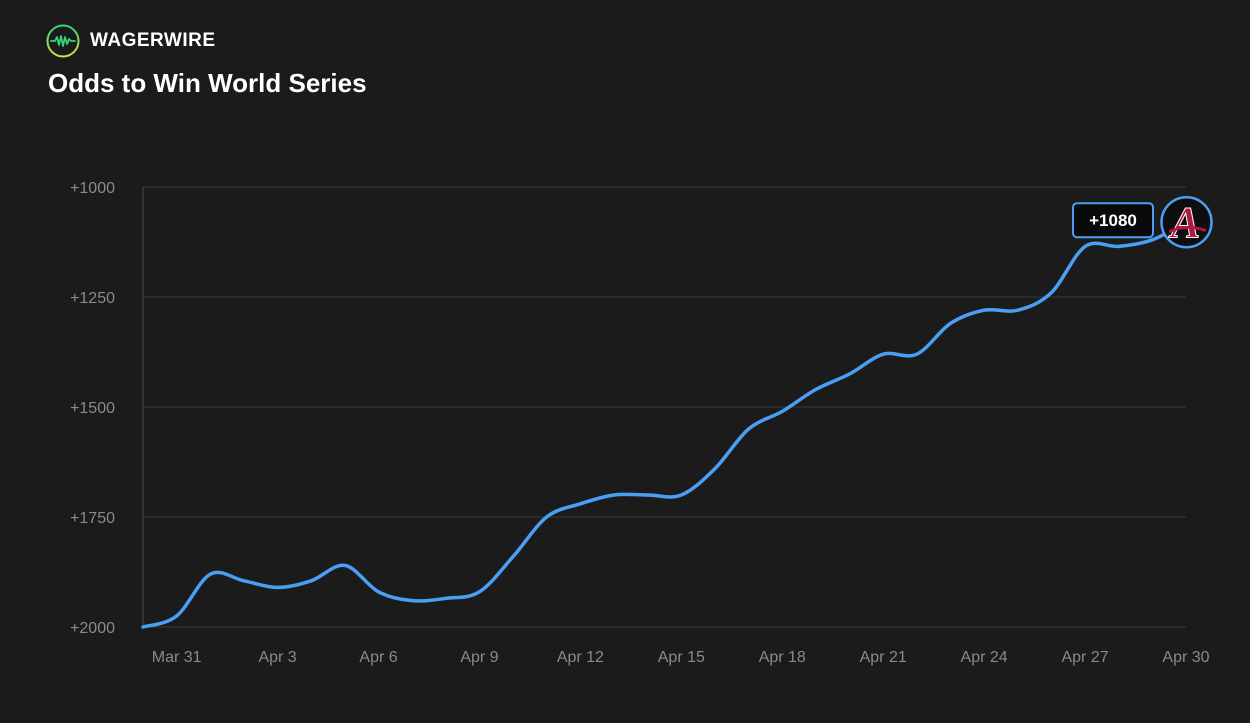 The image size is (1250, 723). What do you see at coordinates (177, 657) in the screenshot?
I see `x-tick-label: Mar 31` at bounding box center [177, 657].